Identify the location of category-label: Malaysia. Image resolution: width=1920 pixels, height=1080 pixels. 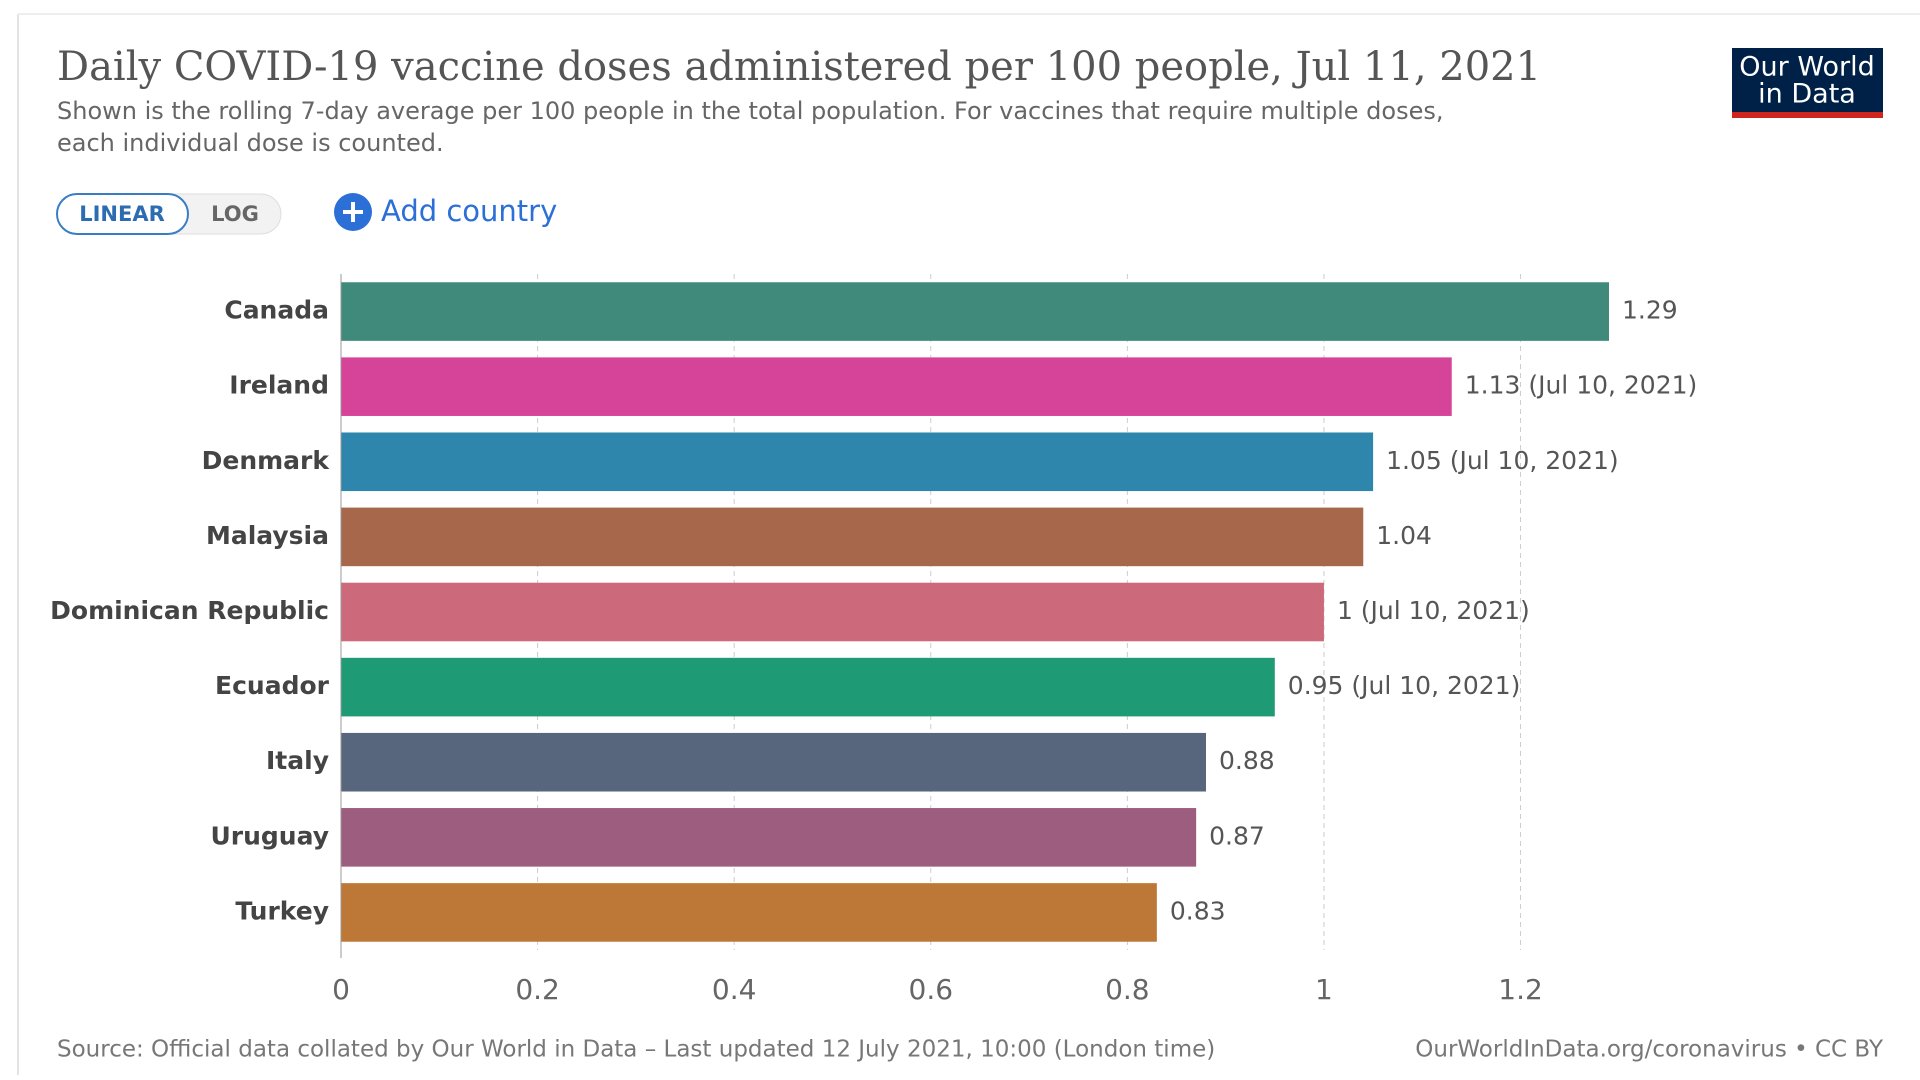
(267, 535).